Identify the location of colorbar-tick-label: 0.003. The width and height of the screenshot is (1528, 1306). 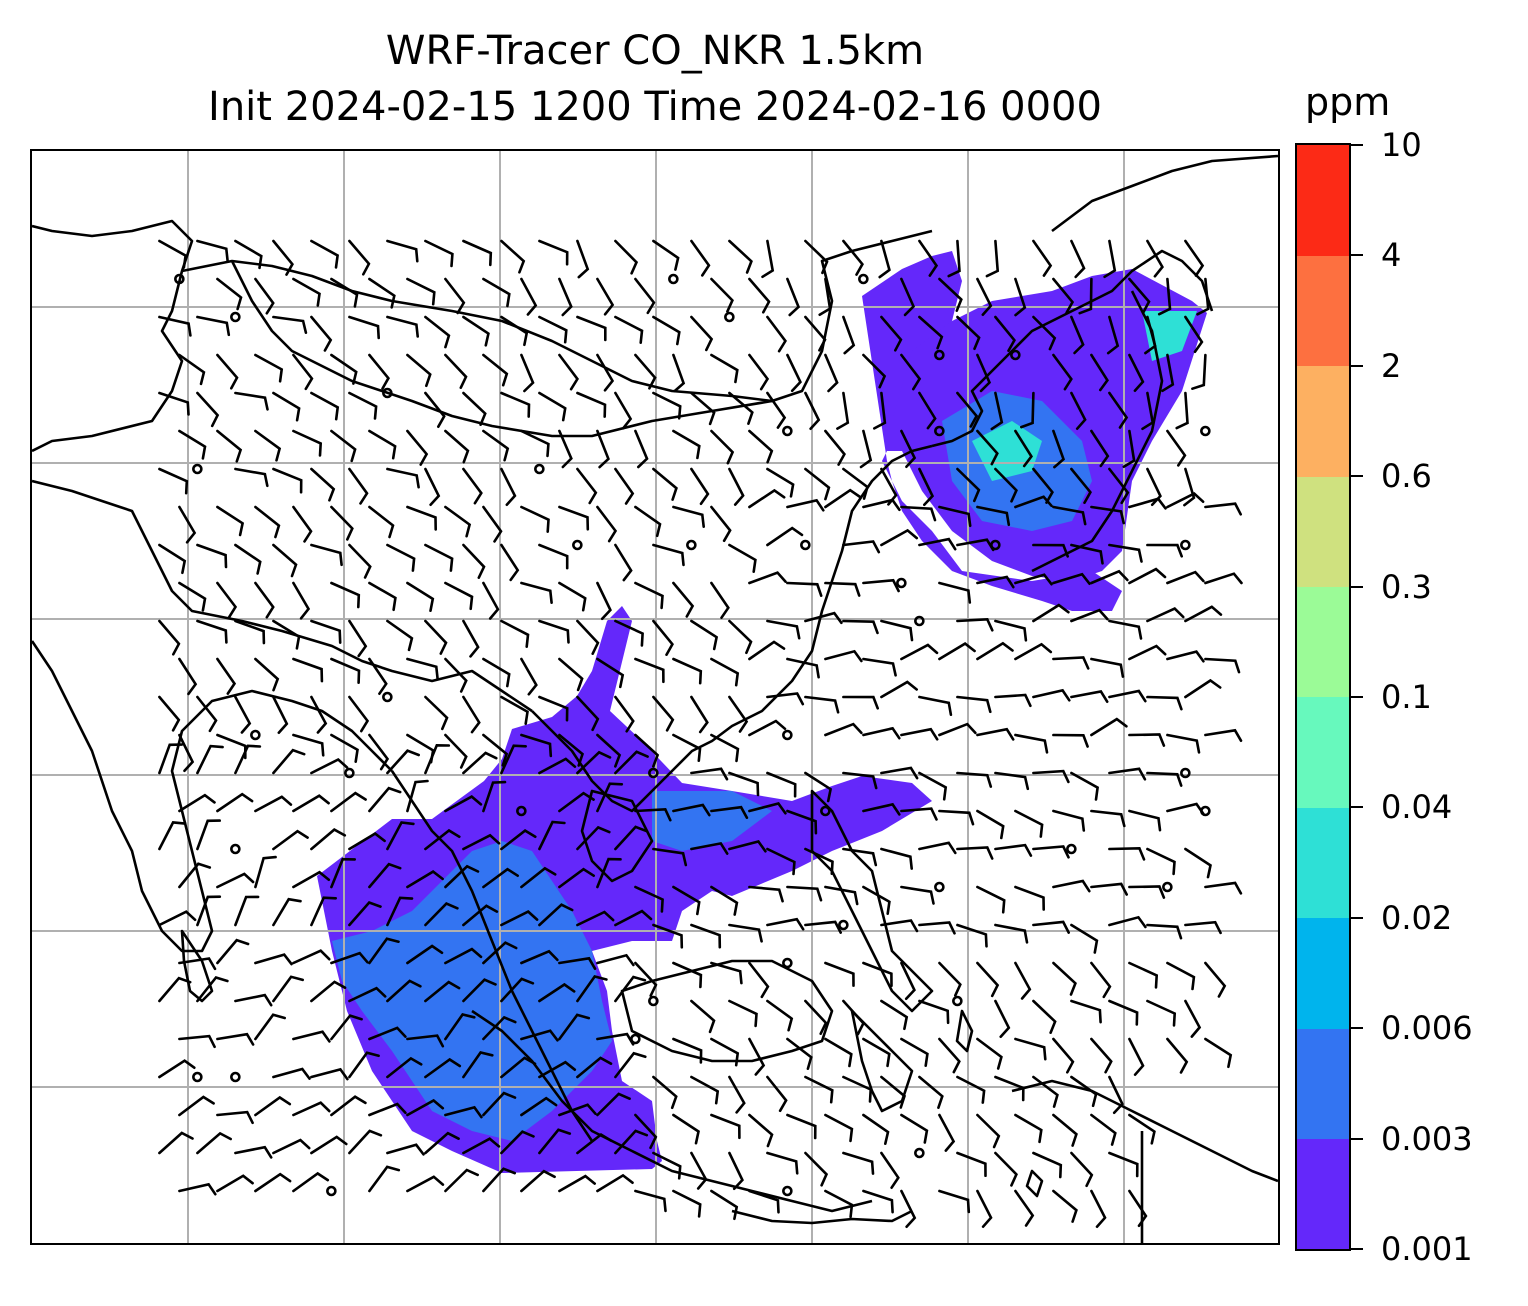
(1427, 1138).